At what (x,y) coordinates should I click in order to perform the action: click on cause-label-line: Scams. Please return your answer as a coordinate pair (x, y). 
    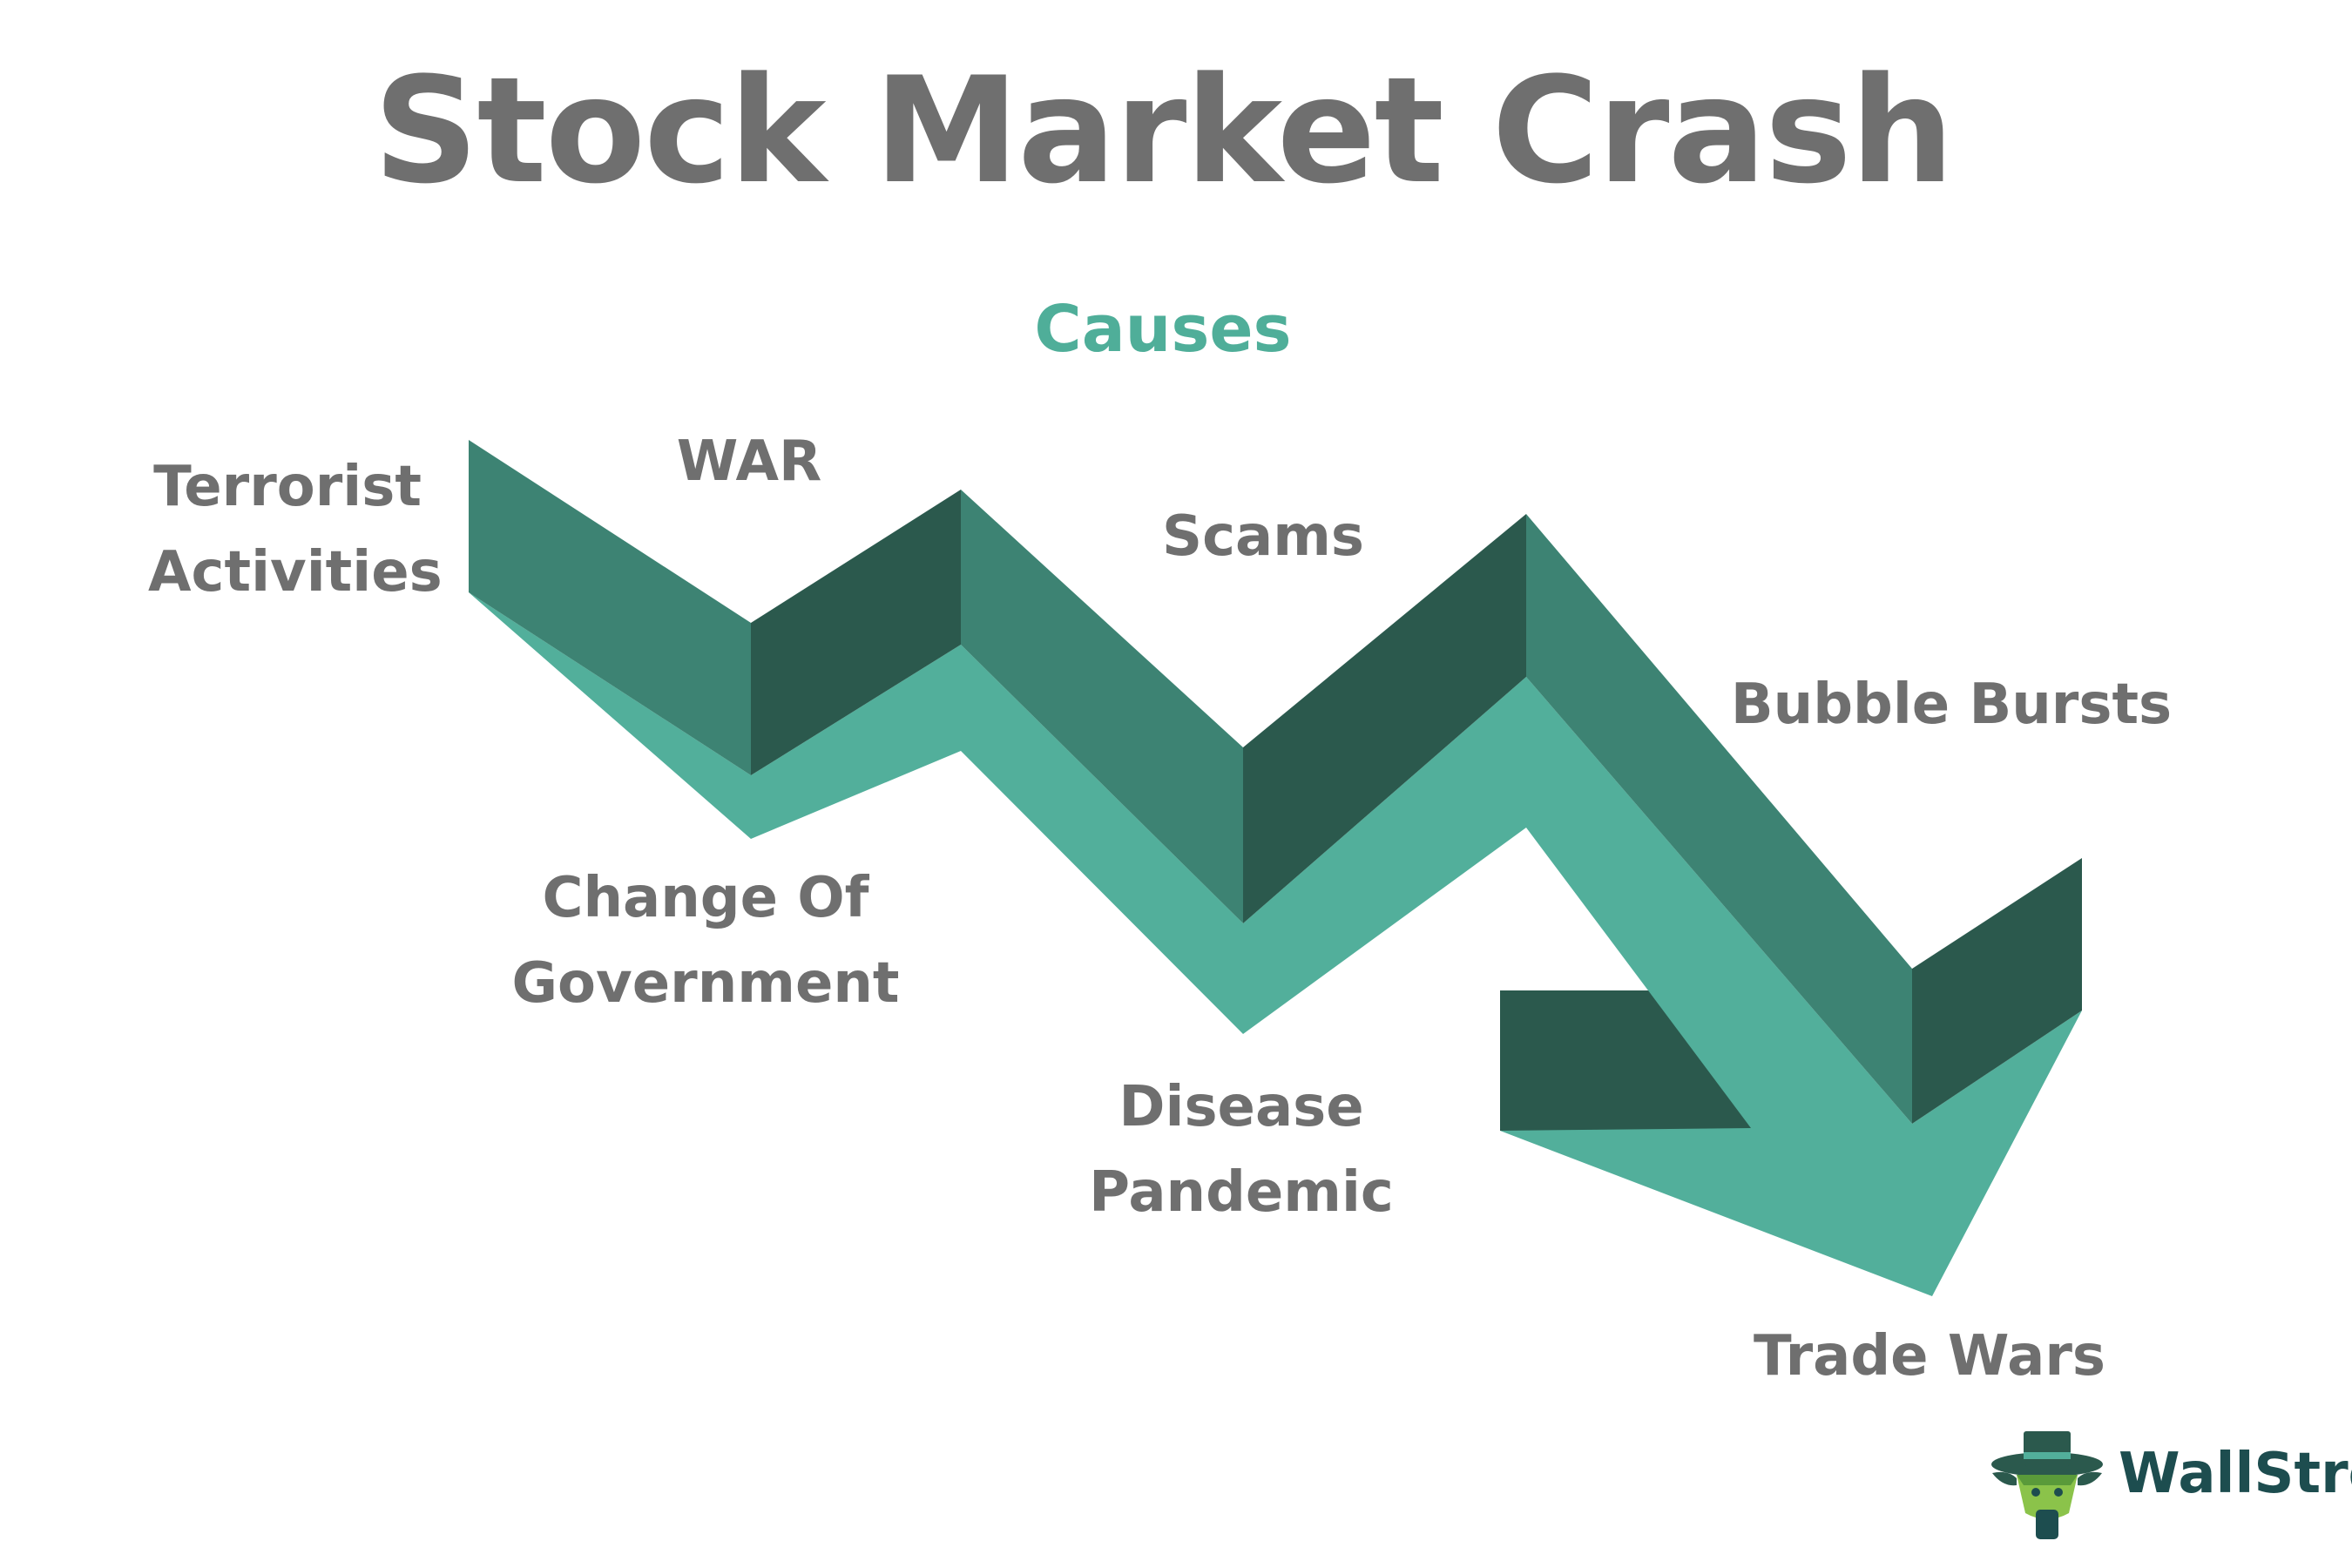
    Looking at the image, I should click on (1263, 536).